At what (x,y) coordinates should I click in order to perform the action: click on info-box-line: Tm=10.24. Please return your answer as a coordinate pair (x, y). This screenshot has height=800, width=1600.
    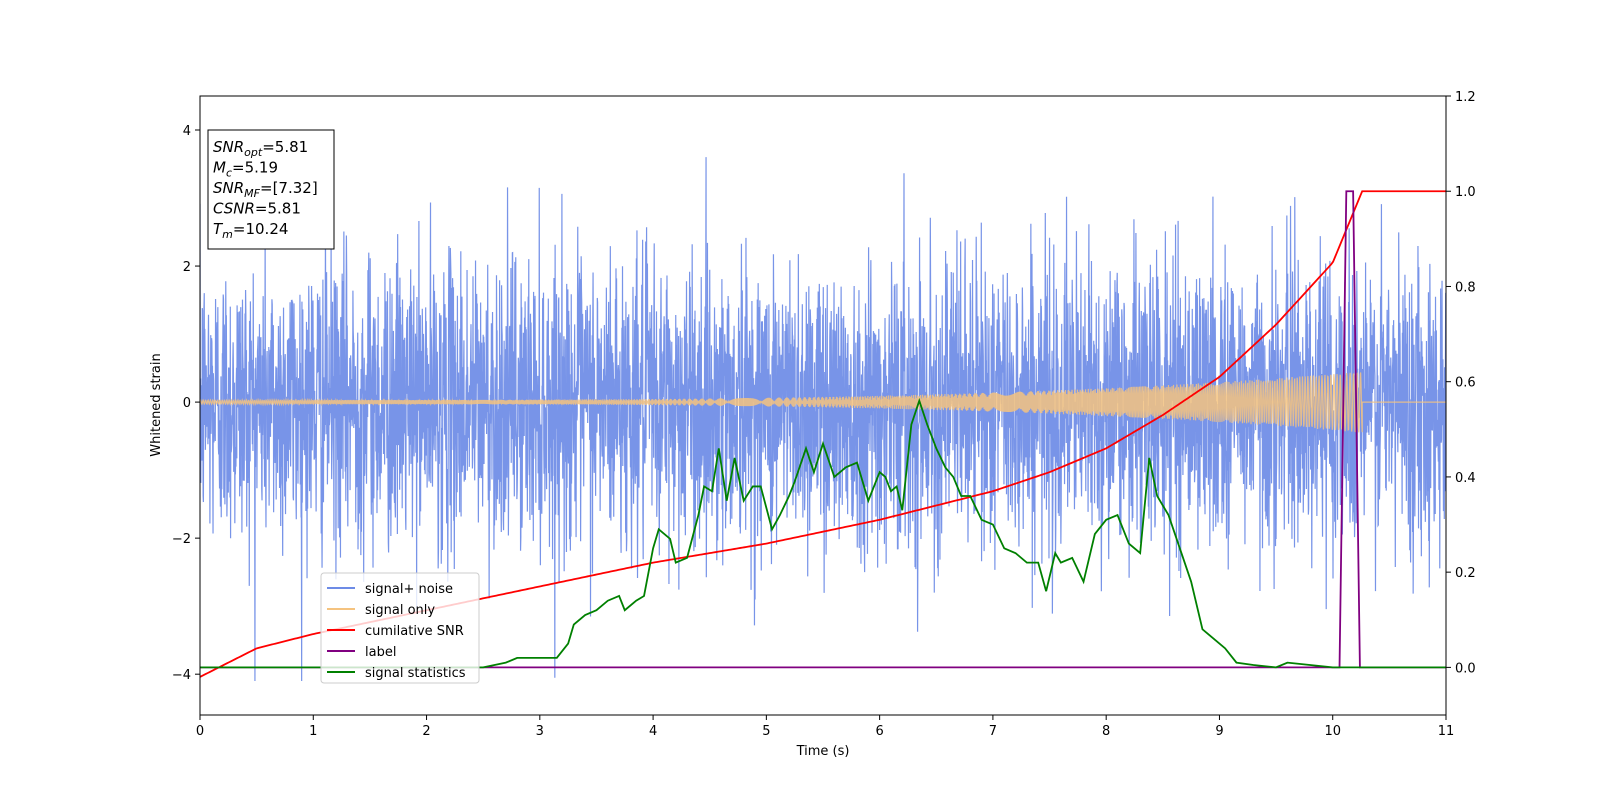
    Looking at the image, I should click on (250, 230).